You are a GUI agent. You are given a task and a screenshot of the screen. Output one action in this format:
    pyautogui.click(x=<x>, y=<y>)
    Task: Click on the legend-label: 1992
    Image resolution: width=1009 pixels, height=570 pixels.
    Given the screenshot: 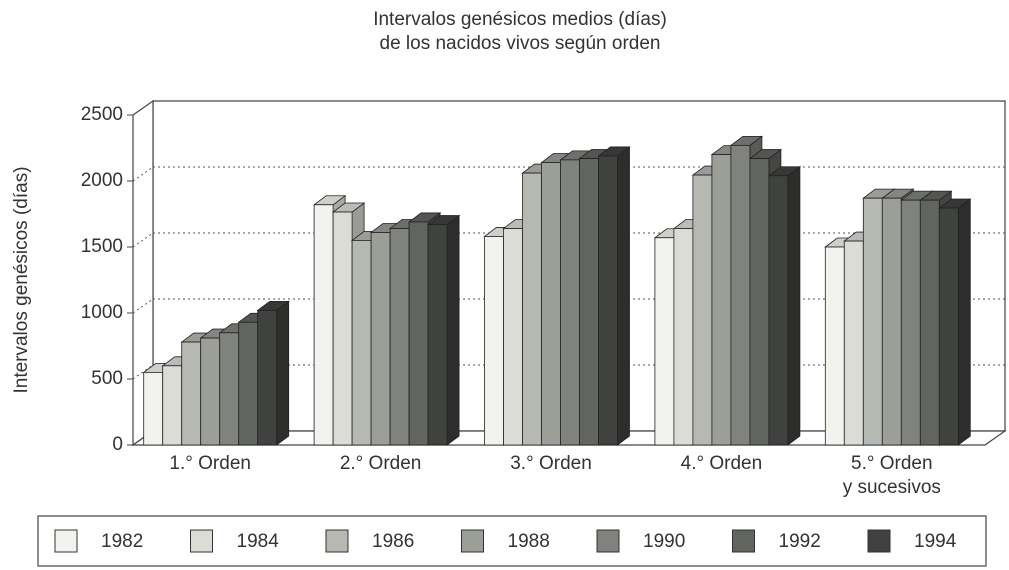 What is the action you would take?
    pyautogui.click(x=800, y=541)
    